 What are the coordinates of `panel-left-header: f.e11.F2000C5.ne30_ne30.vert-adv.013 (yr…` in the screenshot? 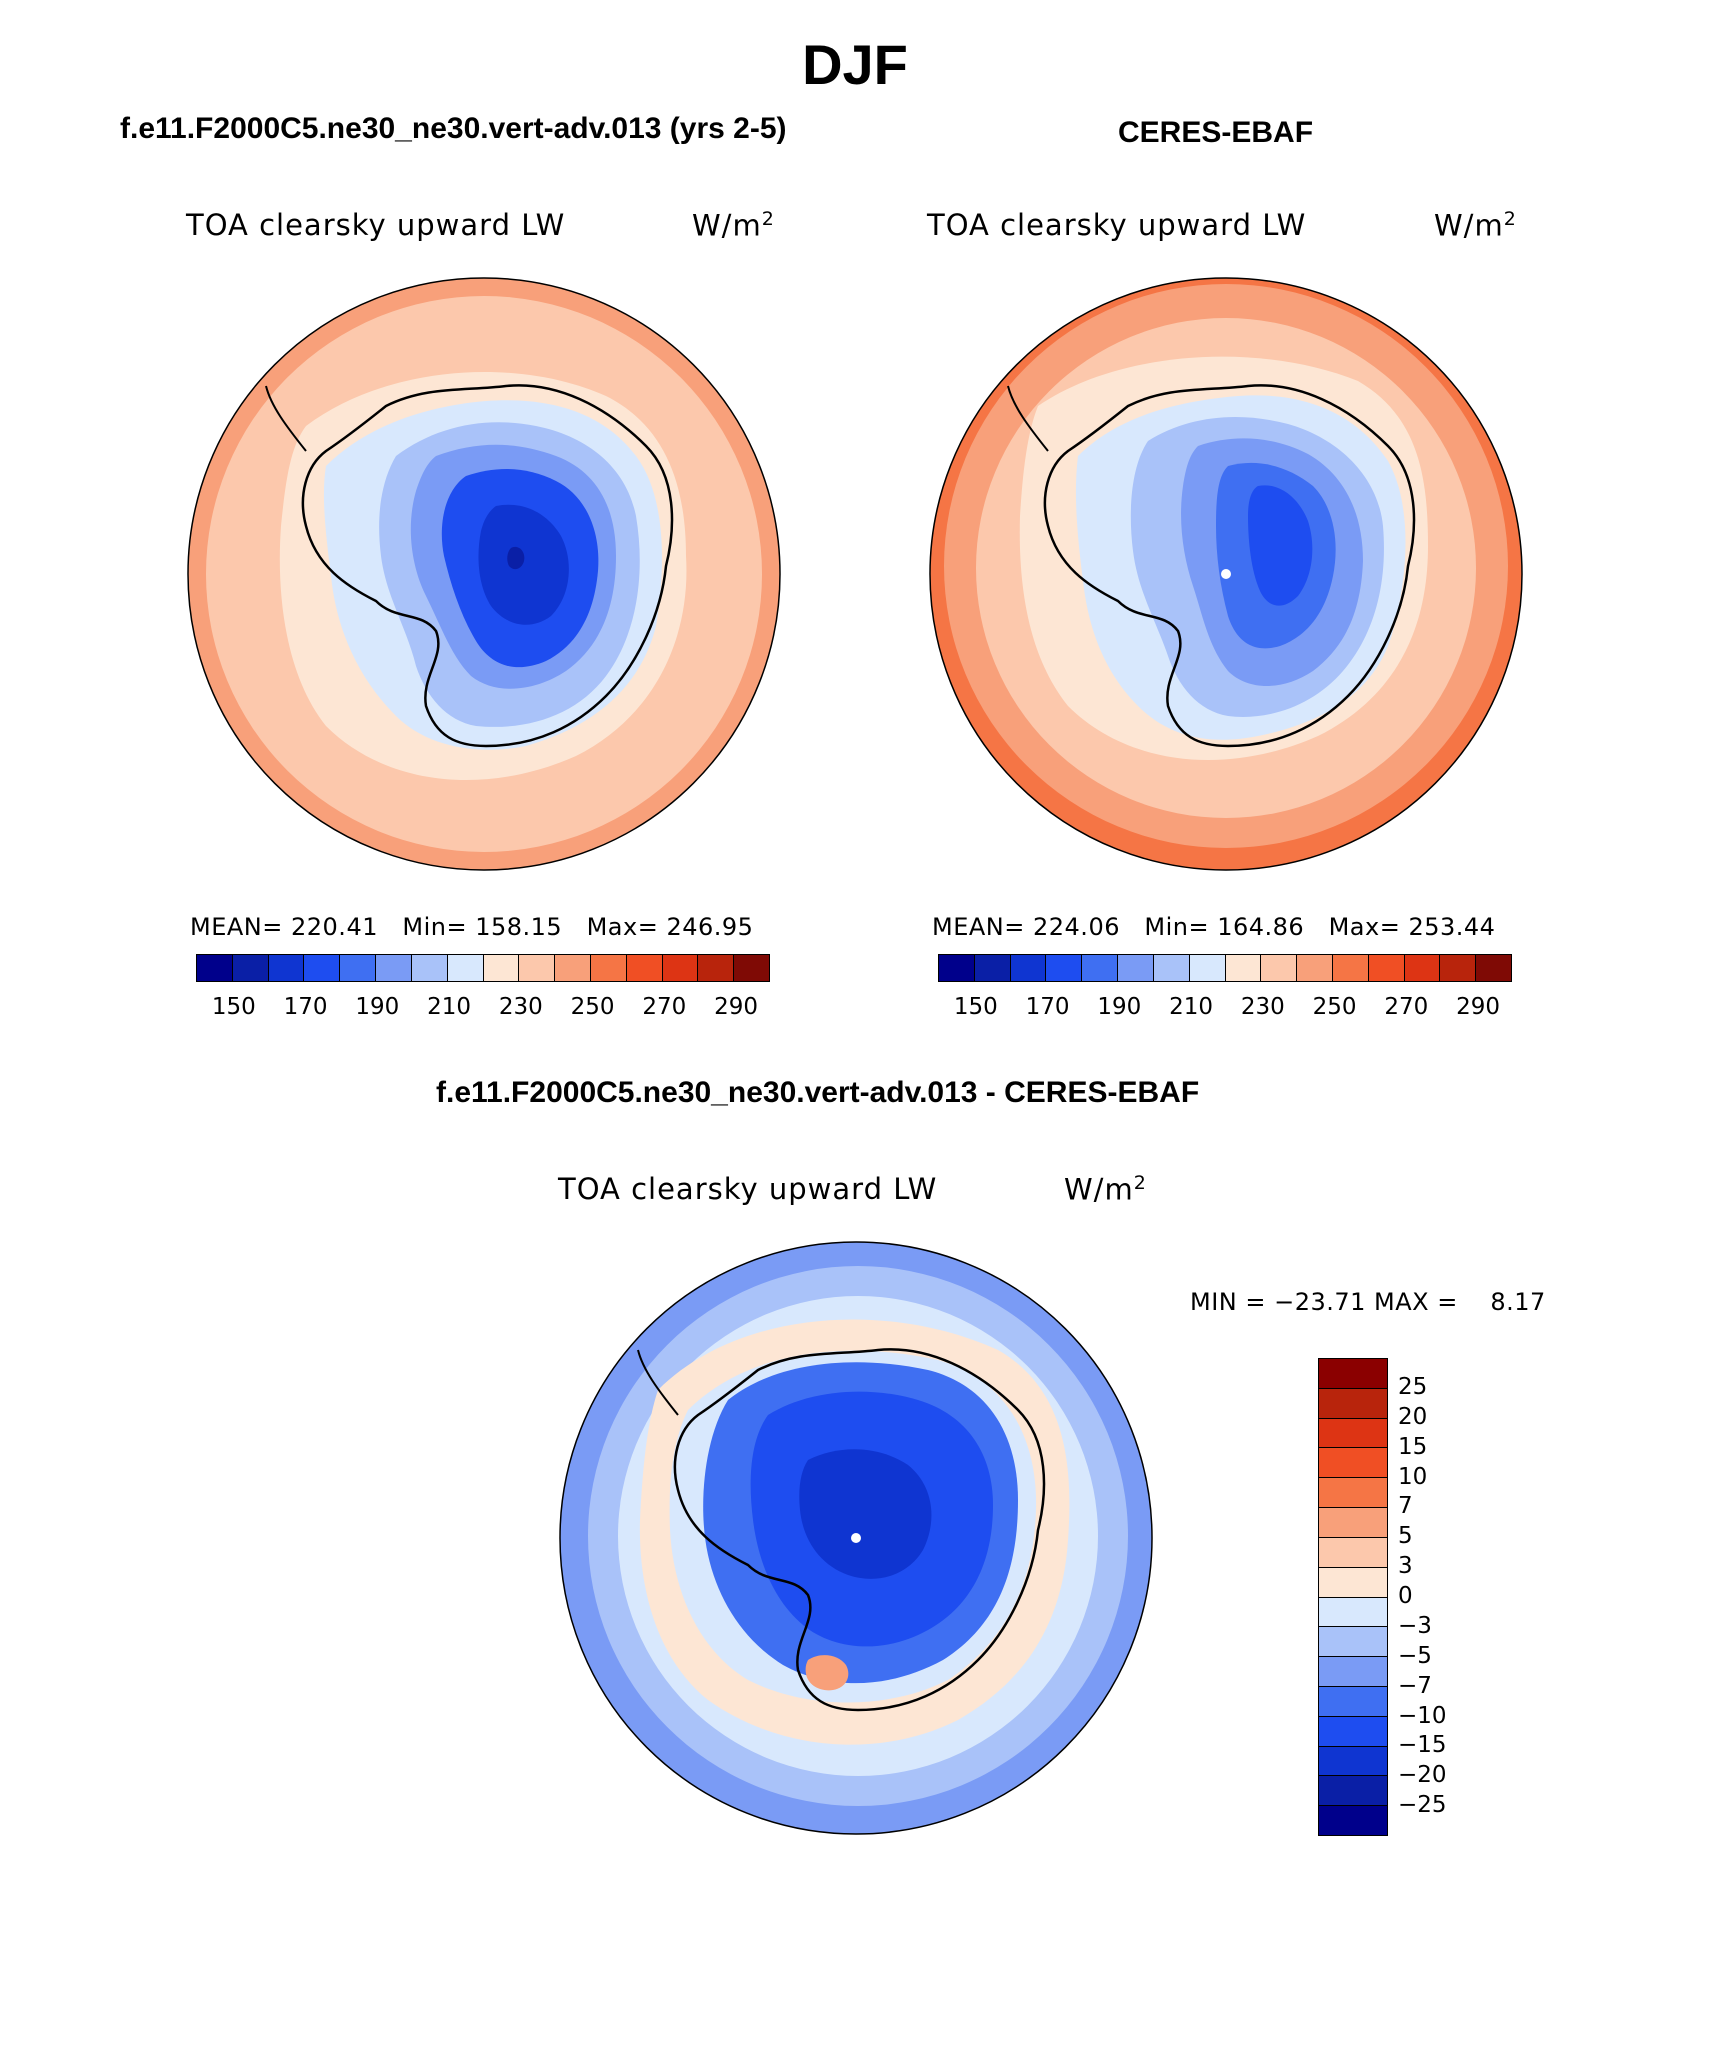 It's located at (453, 128).